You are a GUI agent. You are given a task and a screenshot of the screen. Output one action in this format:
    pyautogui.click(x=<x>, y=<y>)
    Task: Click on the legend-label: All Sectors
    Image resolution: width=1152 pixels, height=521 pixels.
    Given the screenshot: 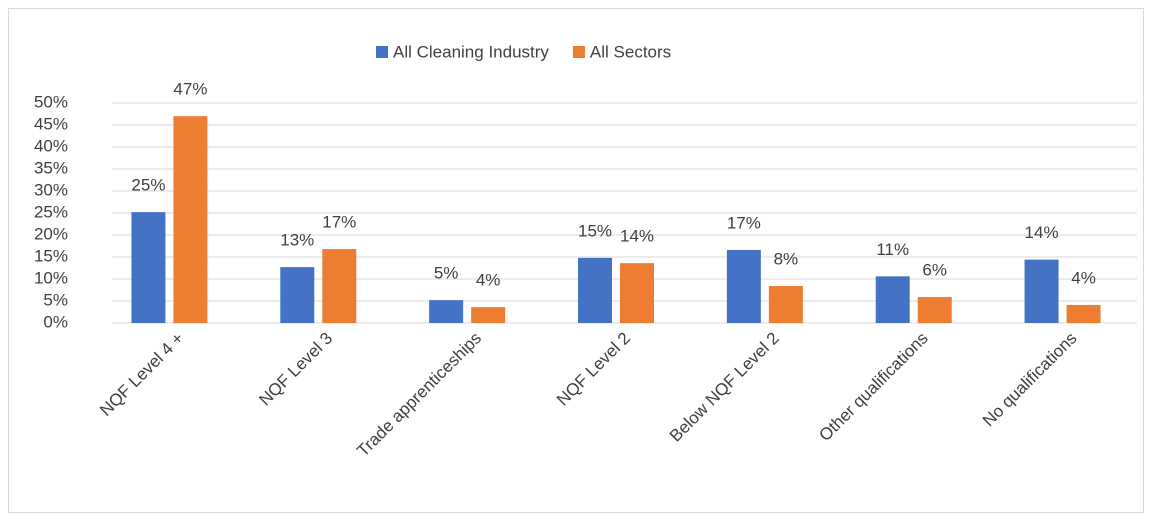 What is the action you would take?
    pyautogui.click(x=630, y=51)
    